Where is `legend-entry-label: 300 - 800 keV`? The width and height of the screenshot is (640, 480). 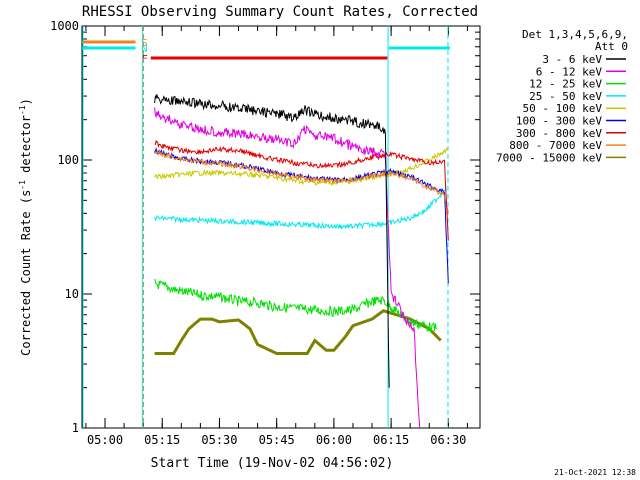 legend-entry-label: 300 - 800 keV is located at coordinates (559, 133).